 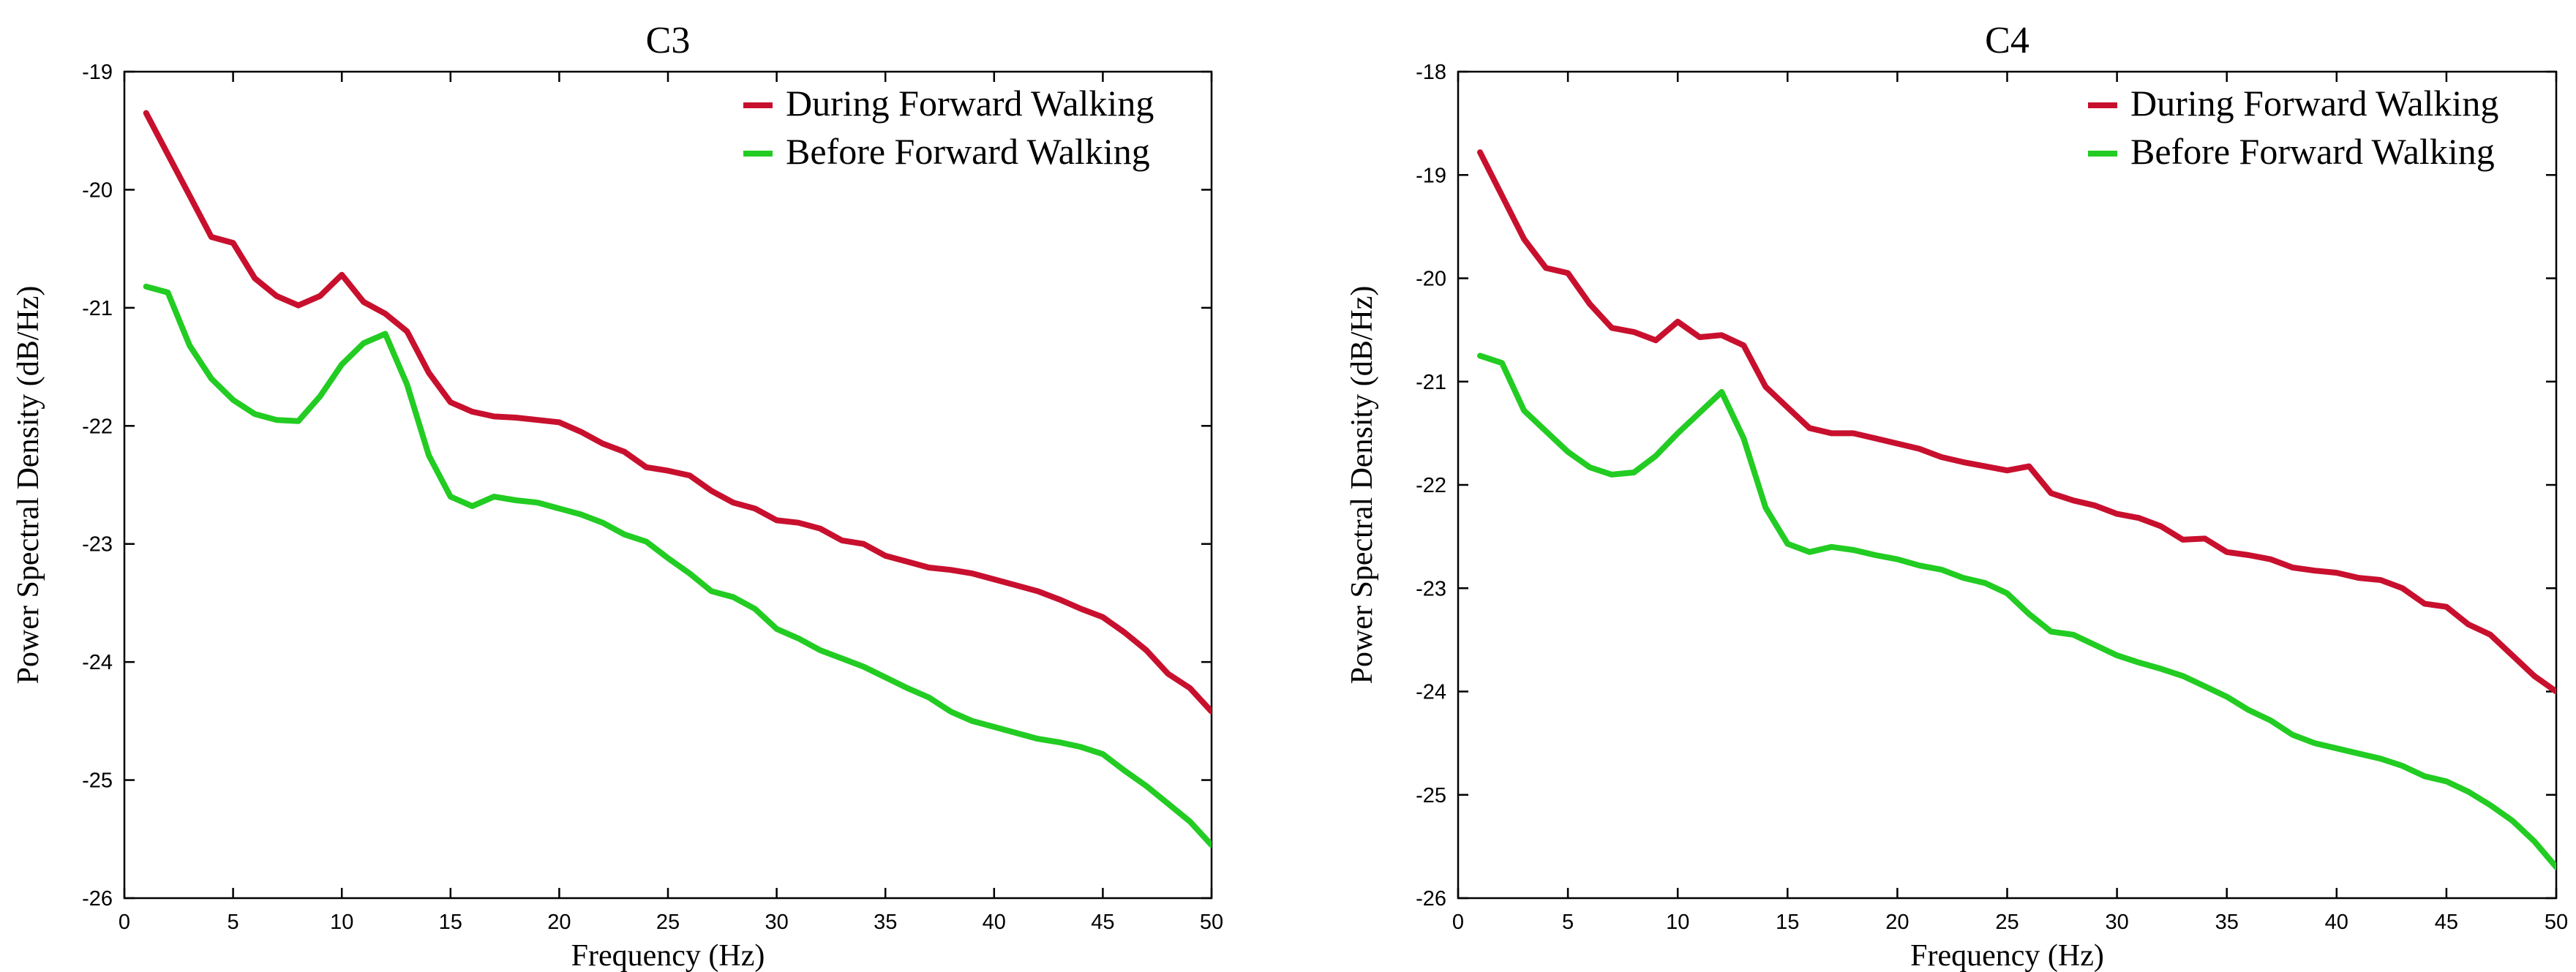 I want to click on chart-title: C4, so click(x=2007, y=40).